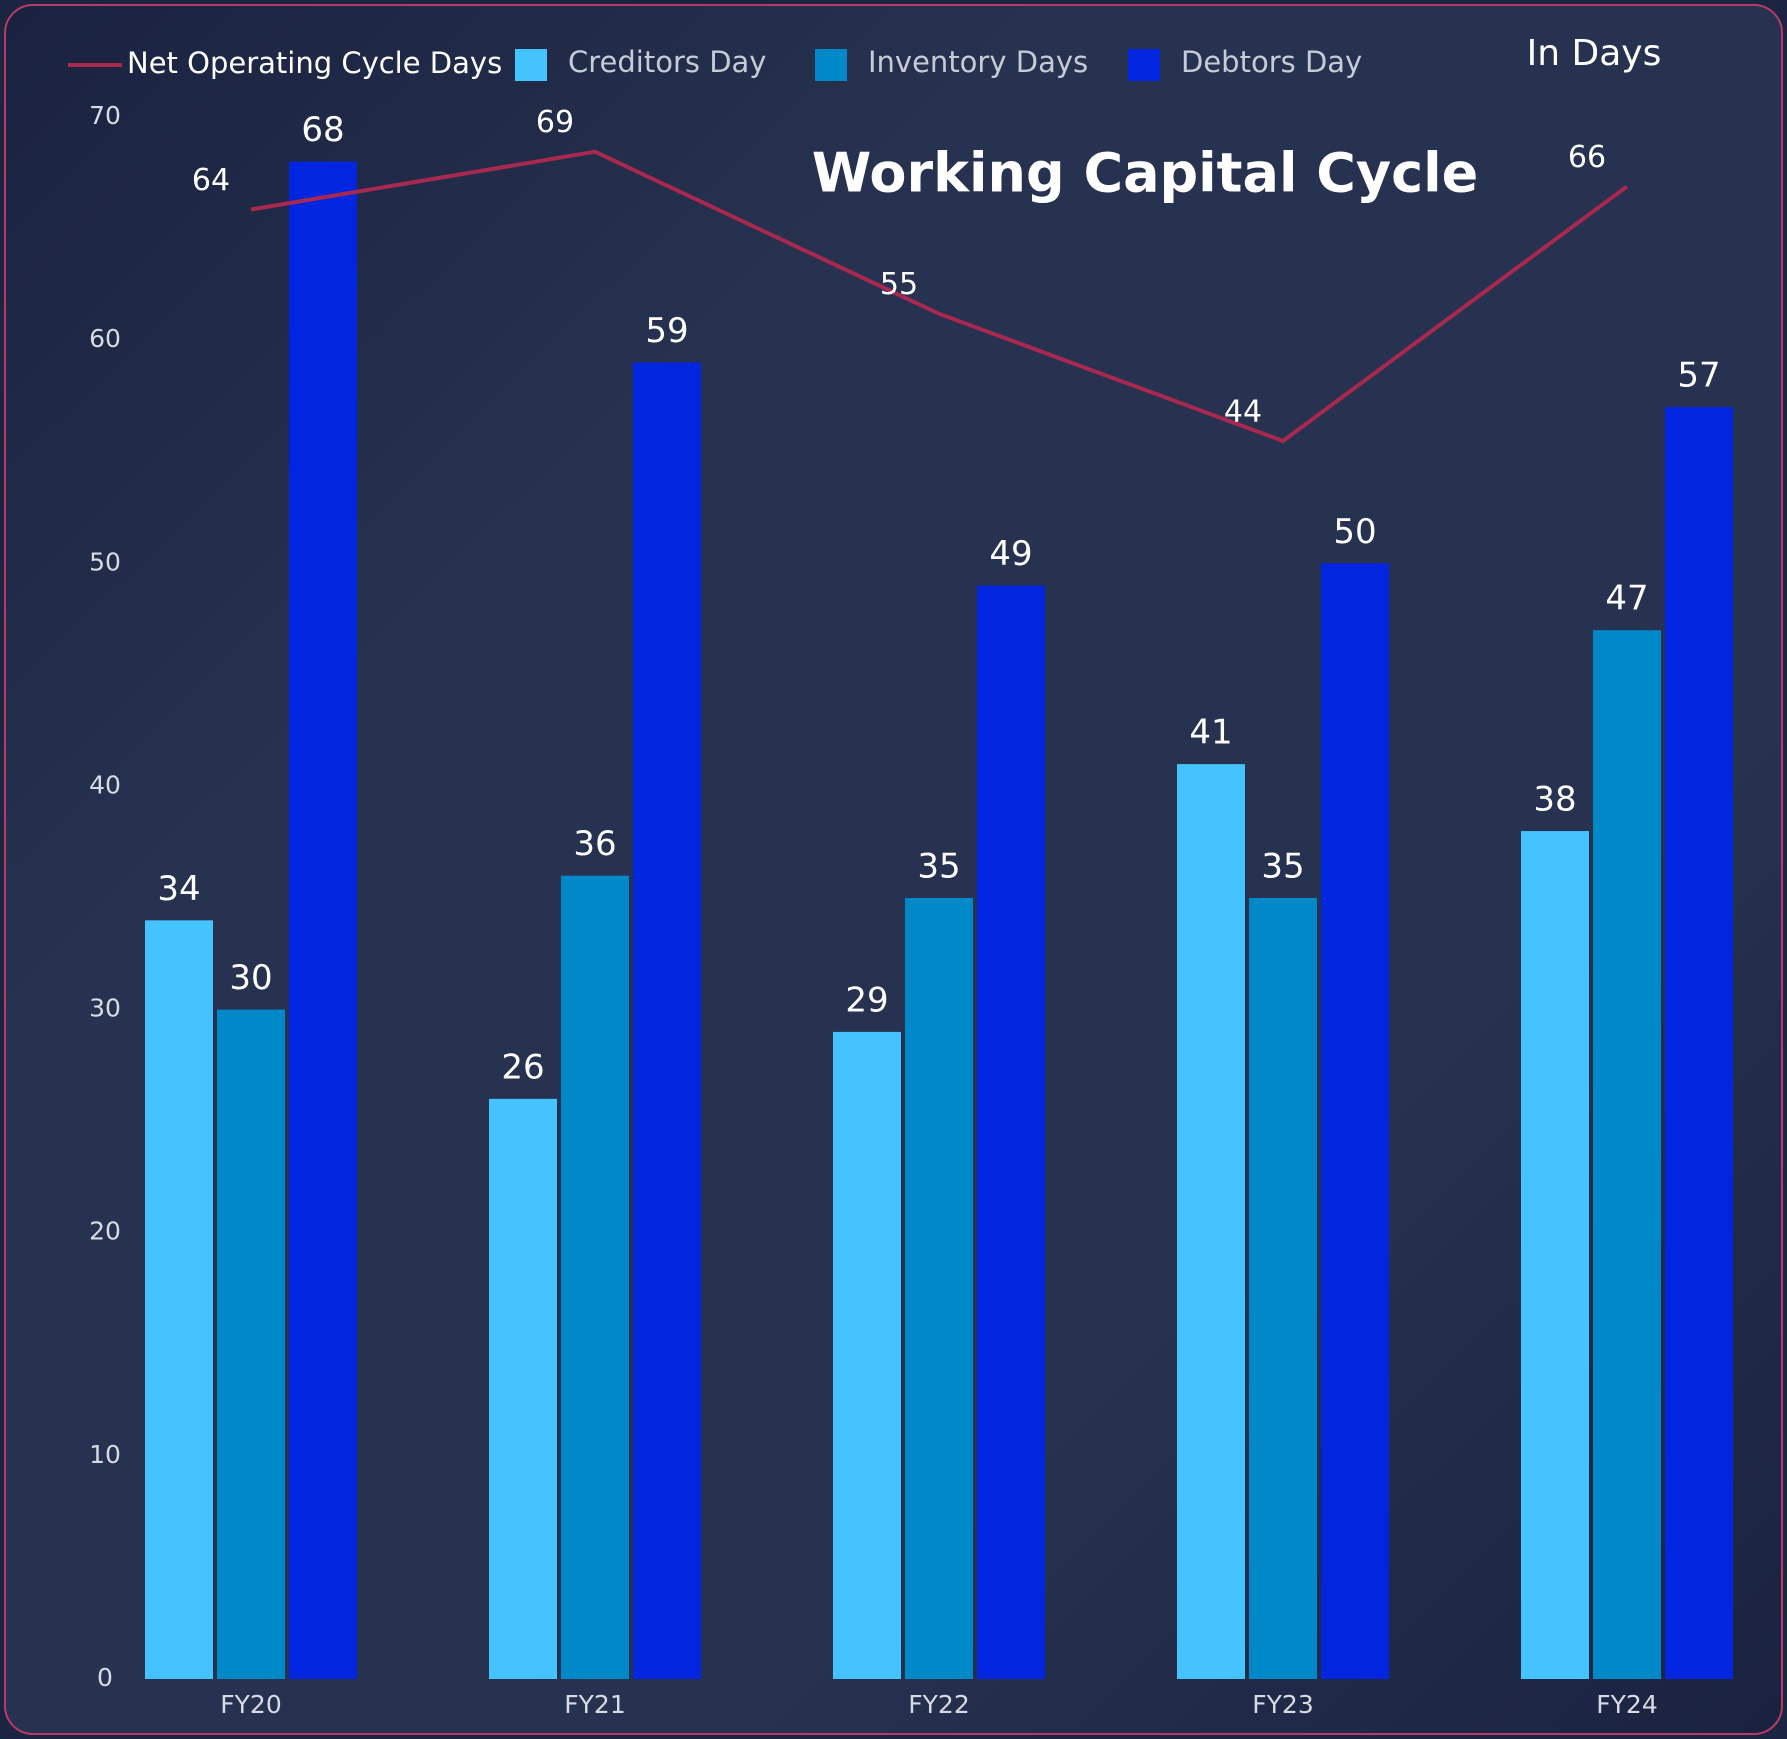  What do you see at coordinates (555, 122) in the screenshot?
I see `data-label: 69` at bounding box center [555, 122].